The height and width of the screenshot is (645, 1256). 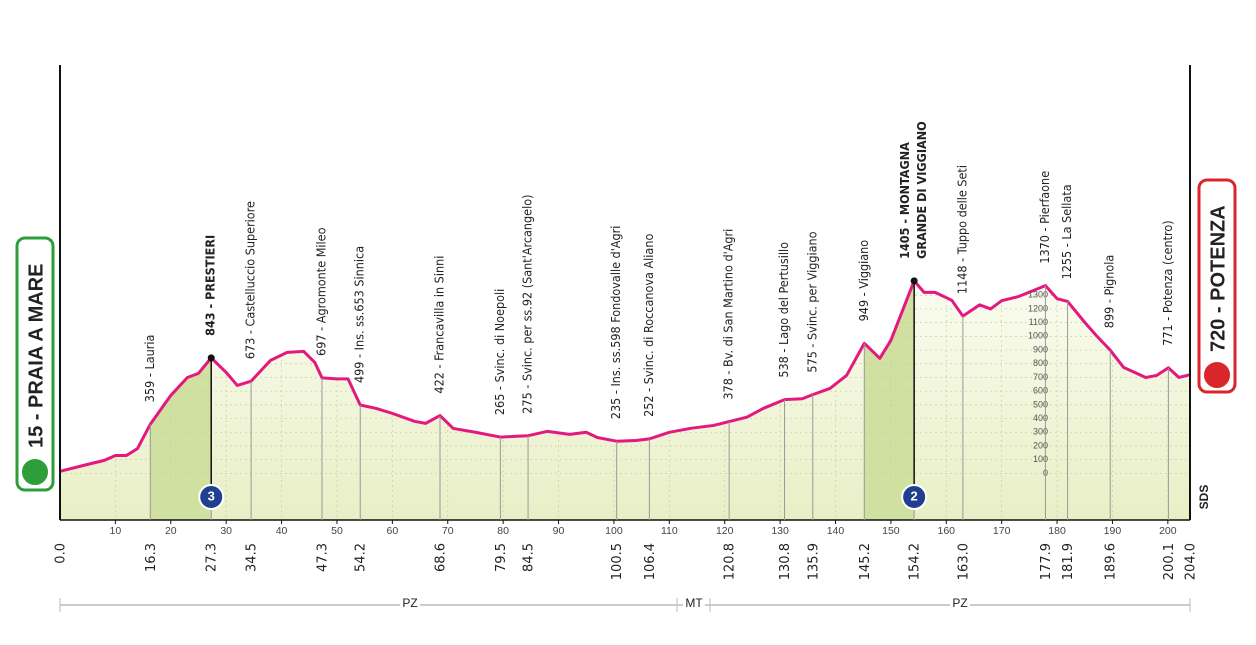 I want to click on km-label: 204.0, so click(x=1191, y=561).